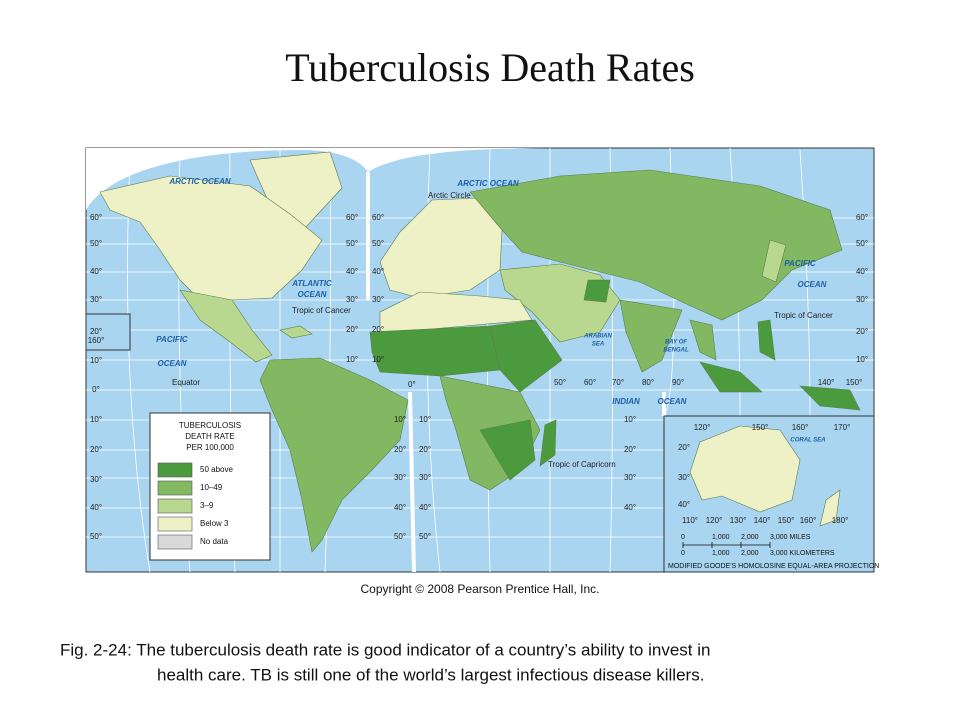 The width and height of the screenshot is (960, 725). What do you see at coordinates (842, 427) in the screenshot?
I see `graticule-label: 170°` at bounding box center [842, 427].